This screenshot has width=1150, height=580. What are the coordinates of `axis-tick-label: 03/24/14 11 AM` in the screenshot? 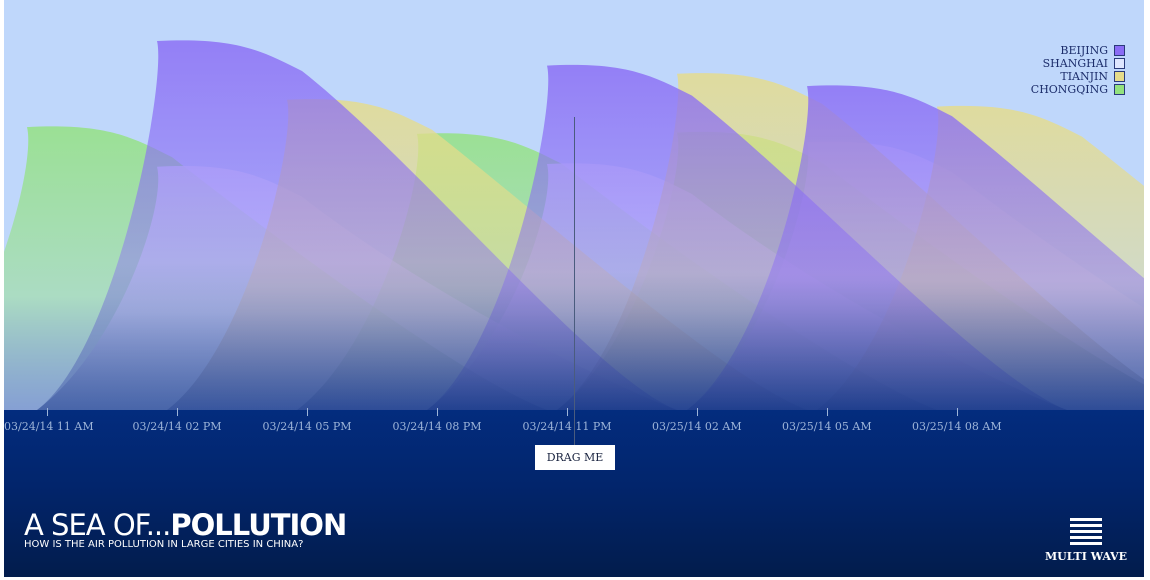 It's located at (49, 426).